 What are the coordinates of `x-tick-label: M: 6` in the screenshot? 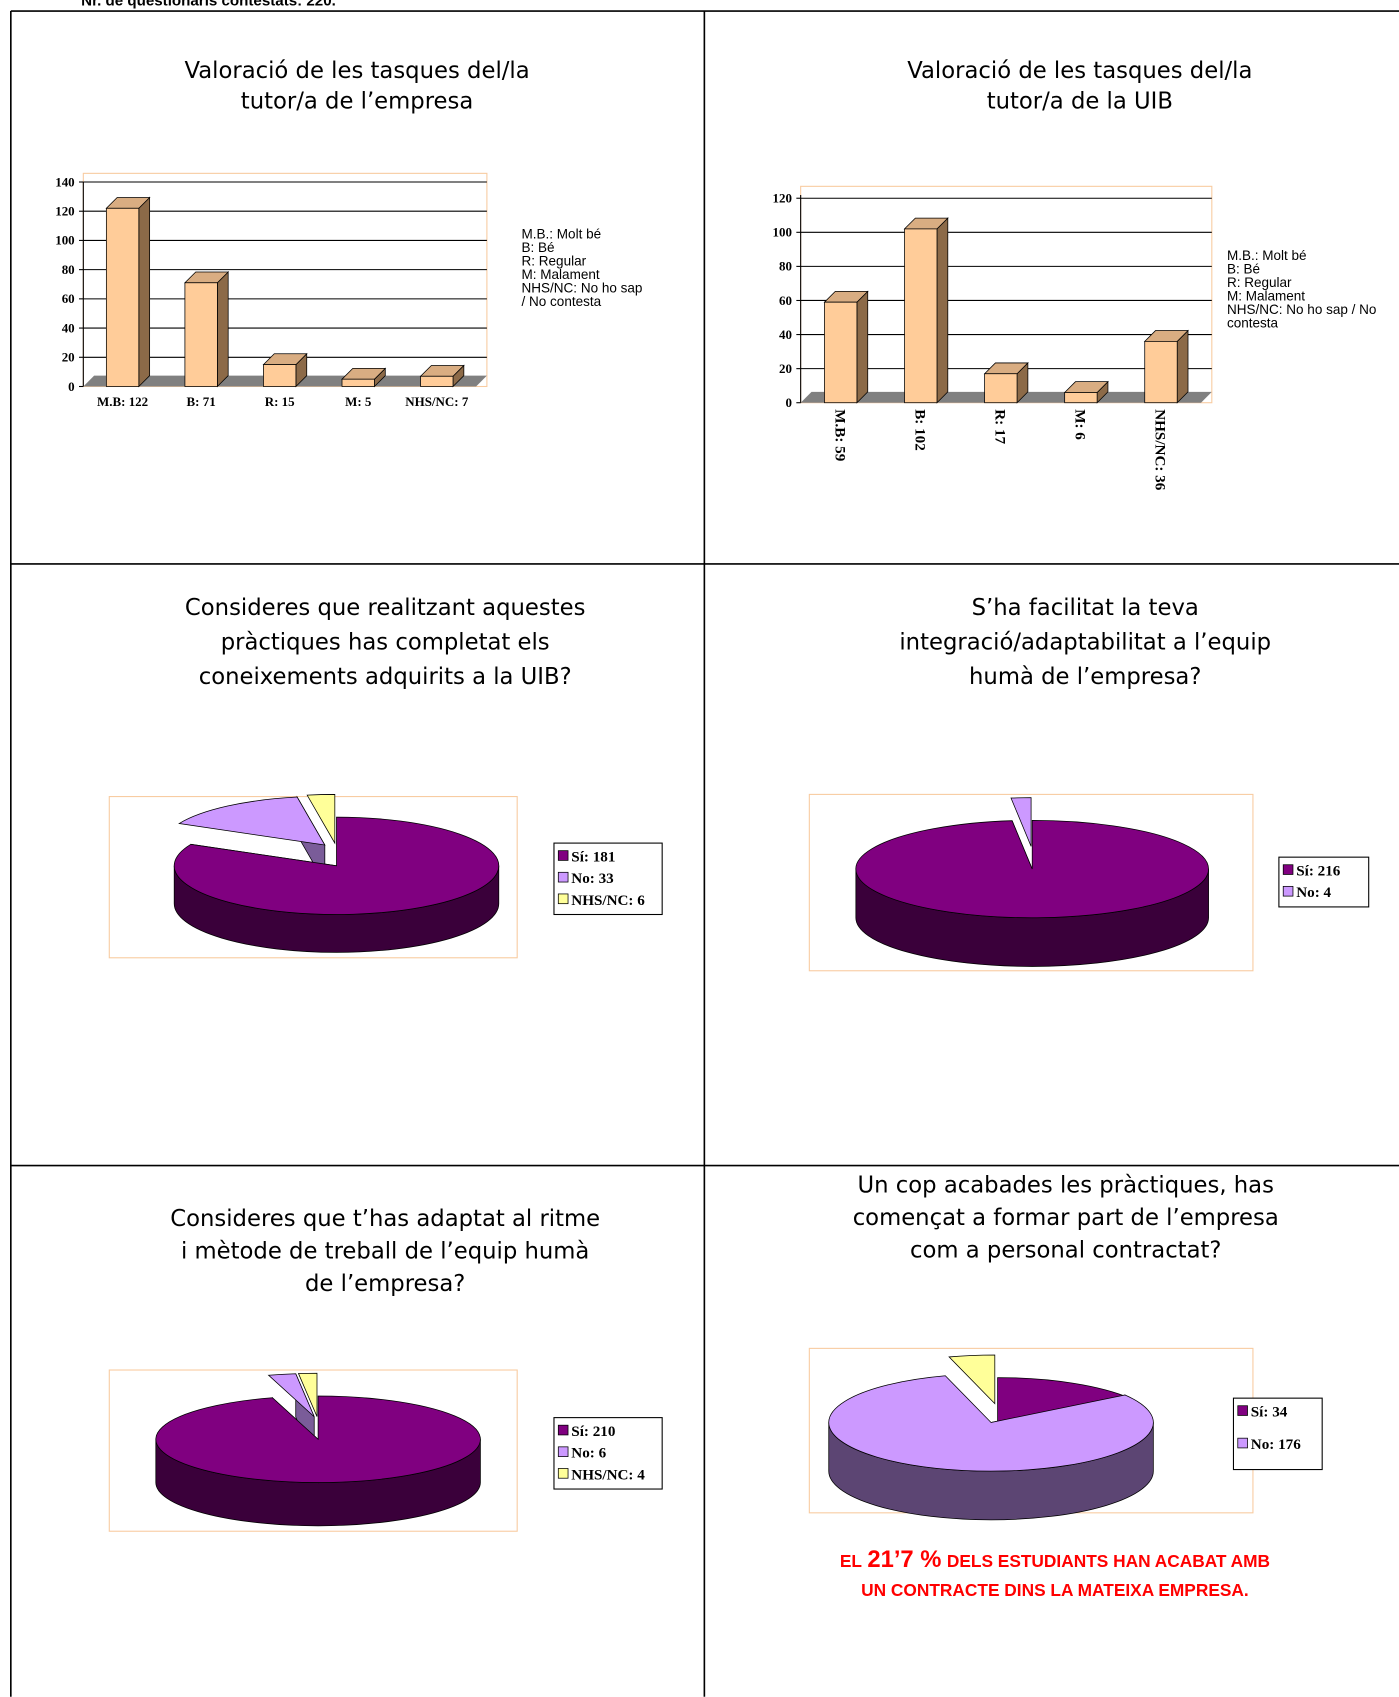 It's located at (1079, 424).